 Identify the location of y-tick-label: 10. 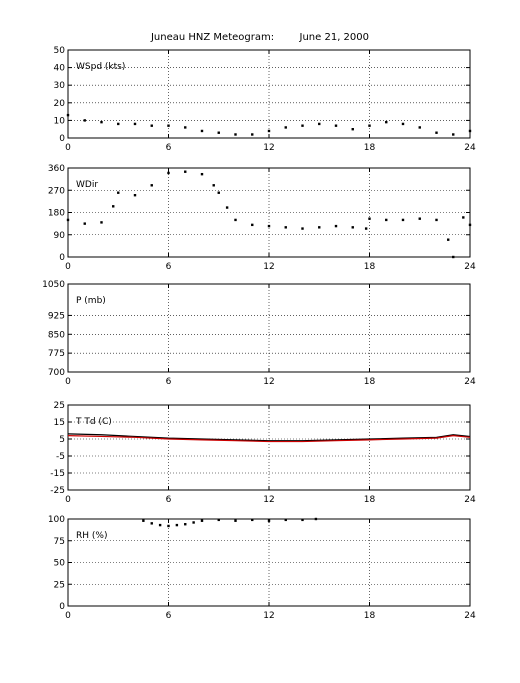
(60, 121).